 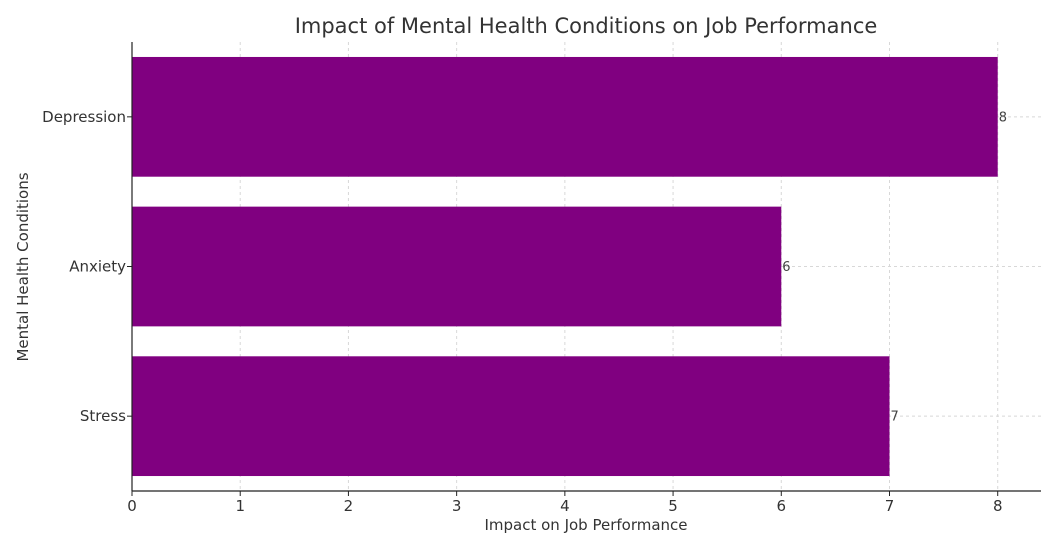 I want to click on bar-anxiety, so click(x=457, y=266).